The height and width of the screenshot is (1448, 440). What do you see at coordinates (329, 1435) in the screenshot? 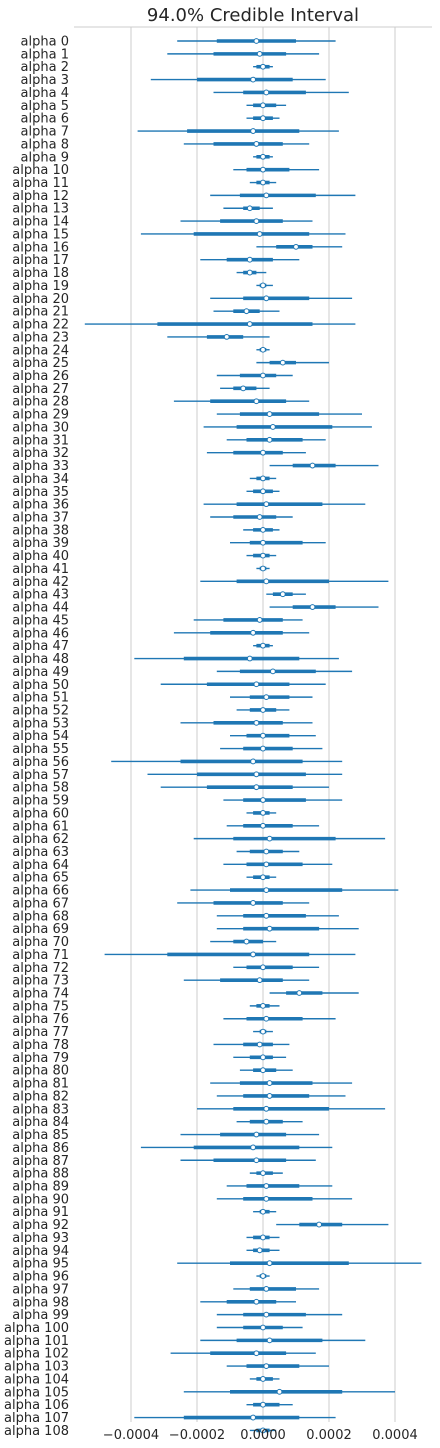
I see `x-tick-label: 0.0002` at bounding box center [329, 1435].